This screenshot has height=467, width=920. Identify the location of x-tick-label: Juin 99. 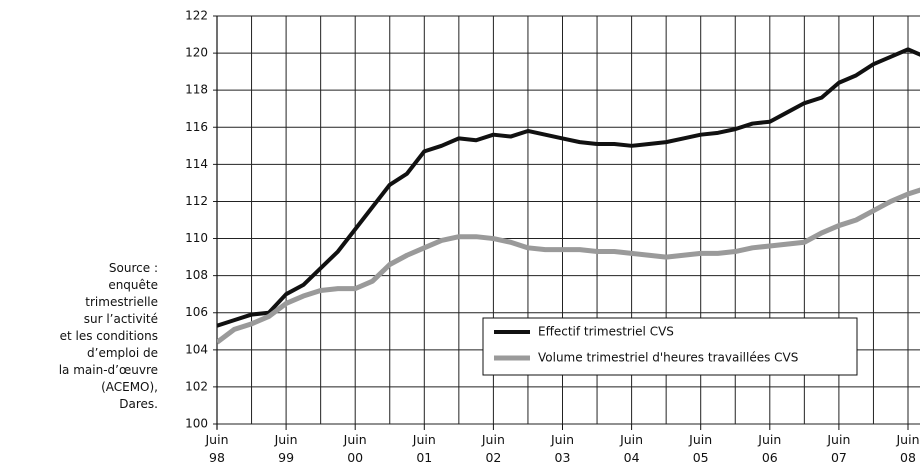
(286, 448).